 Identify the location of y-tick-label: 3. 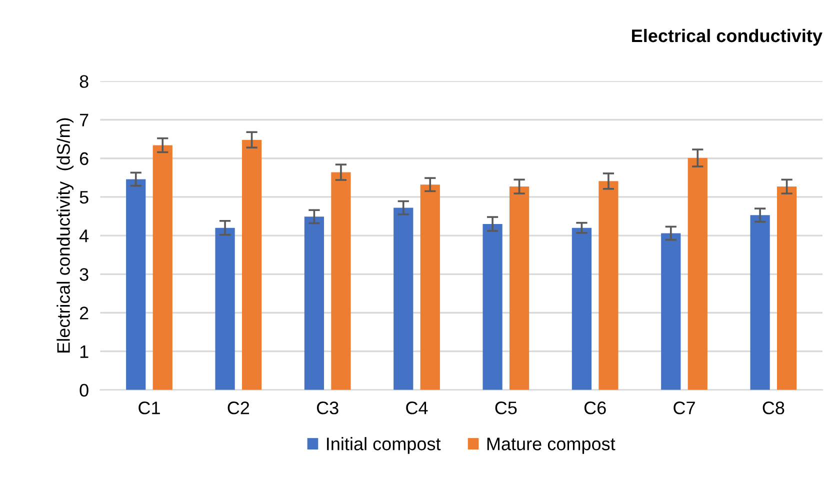
(84, 274).